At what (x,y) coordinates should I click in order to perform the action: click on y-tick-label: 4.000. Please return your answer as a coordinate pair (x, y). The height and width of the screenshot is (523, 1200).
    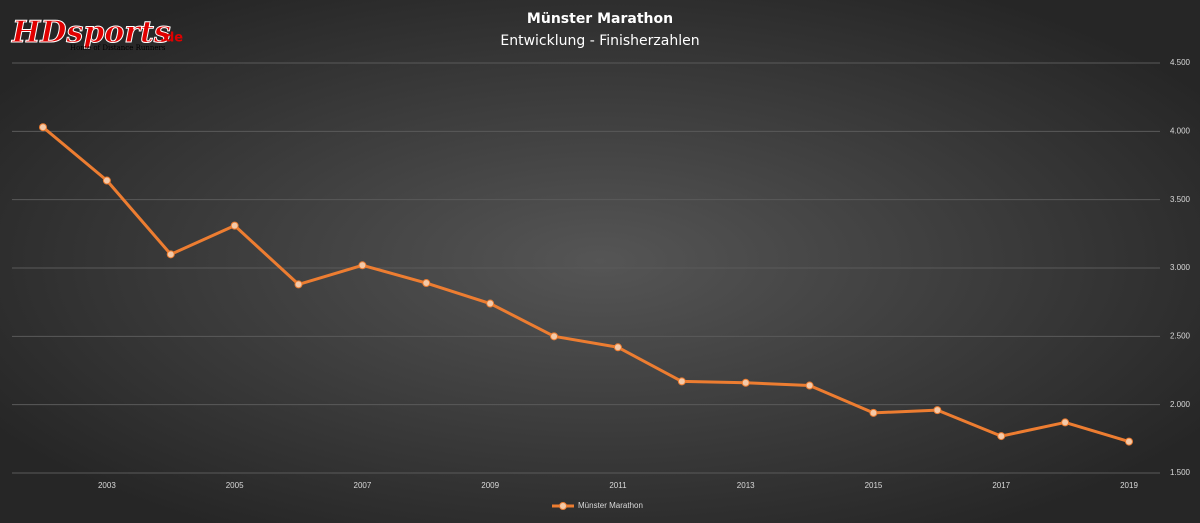
    Looking at the image, I should click on (1180, 130).